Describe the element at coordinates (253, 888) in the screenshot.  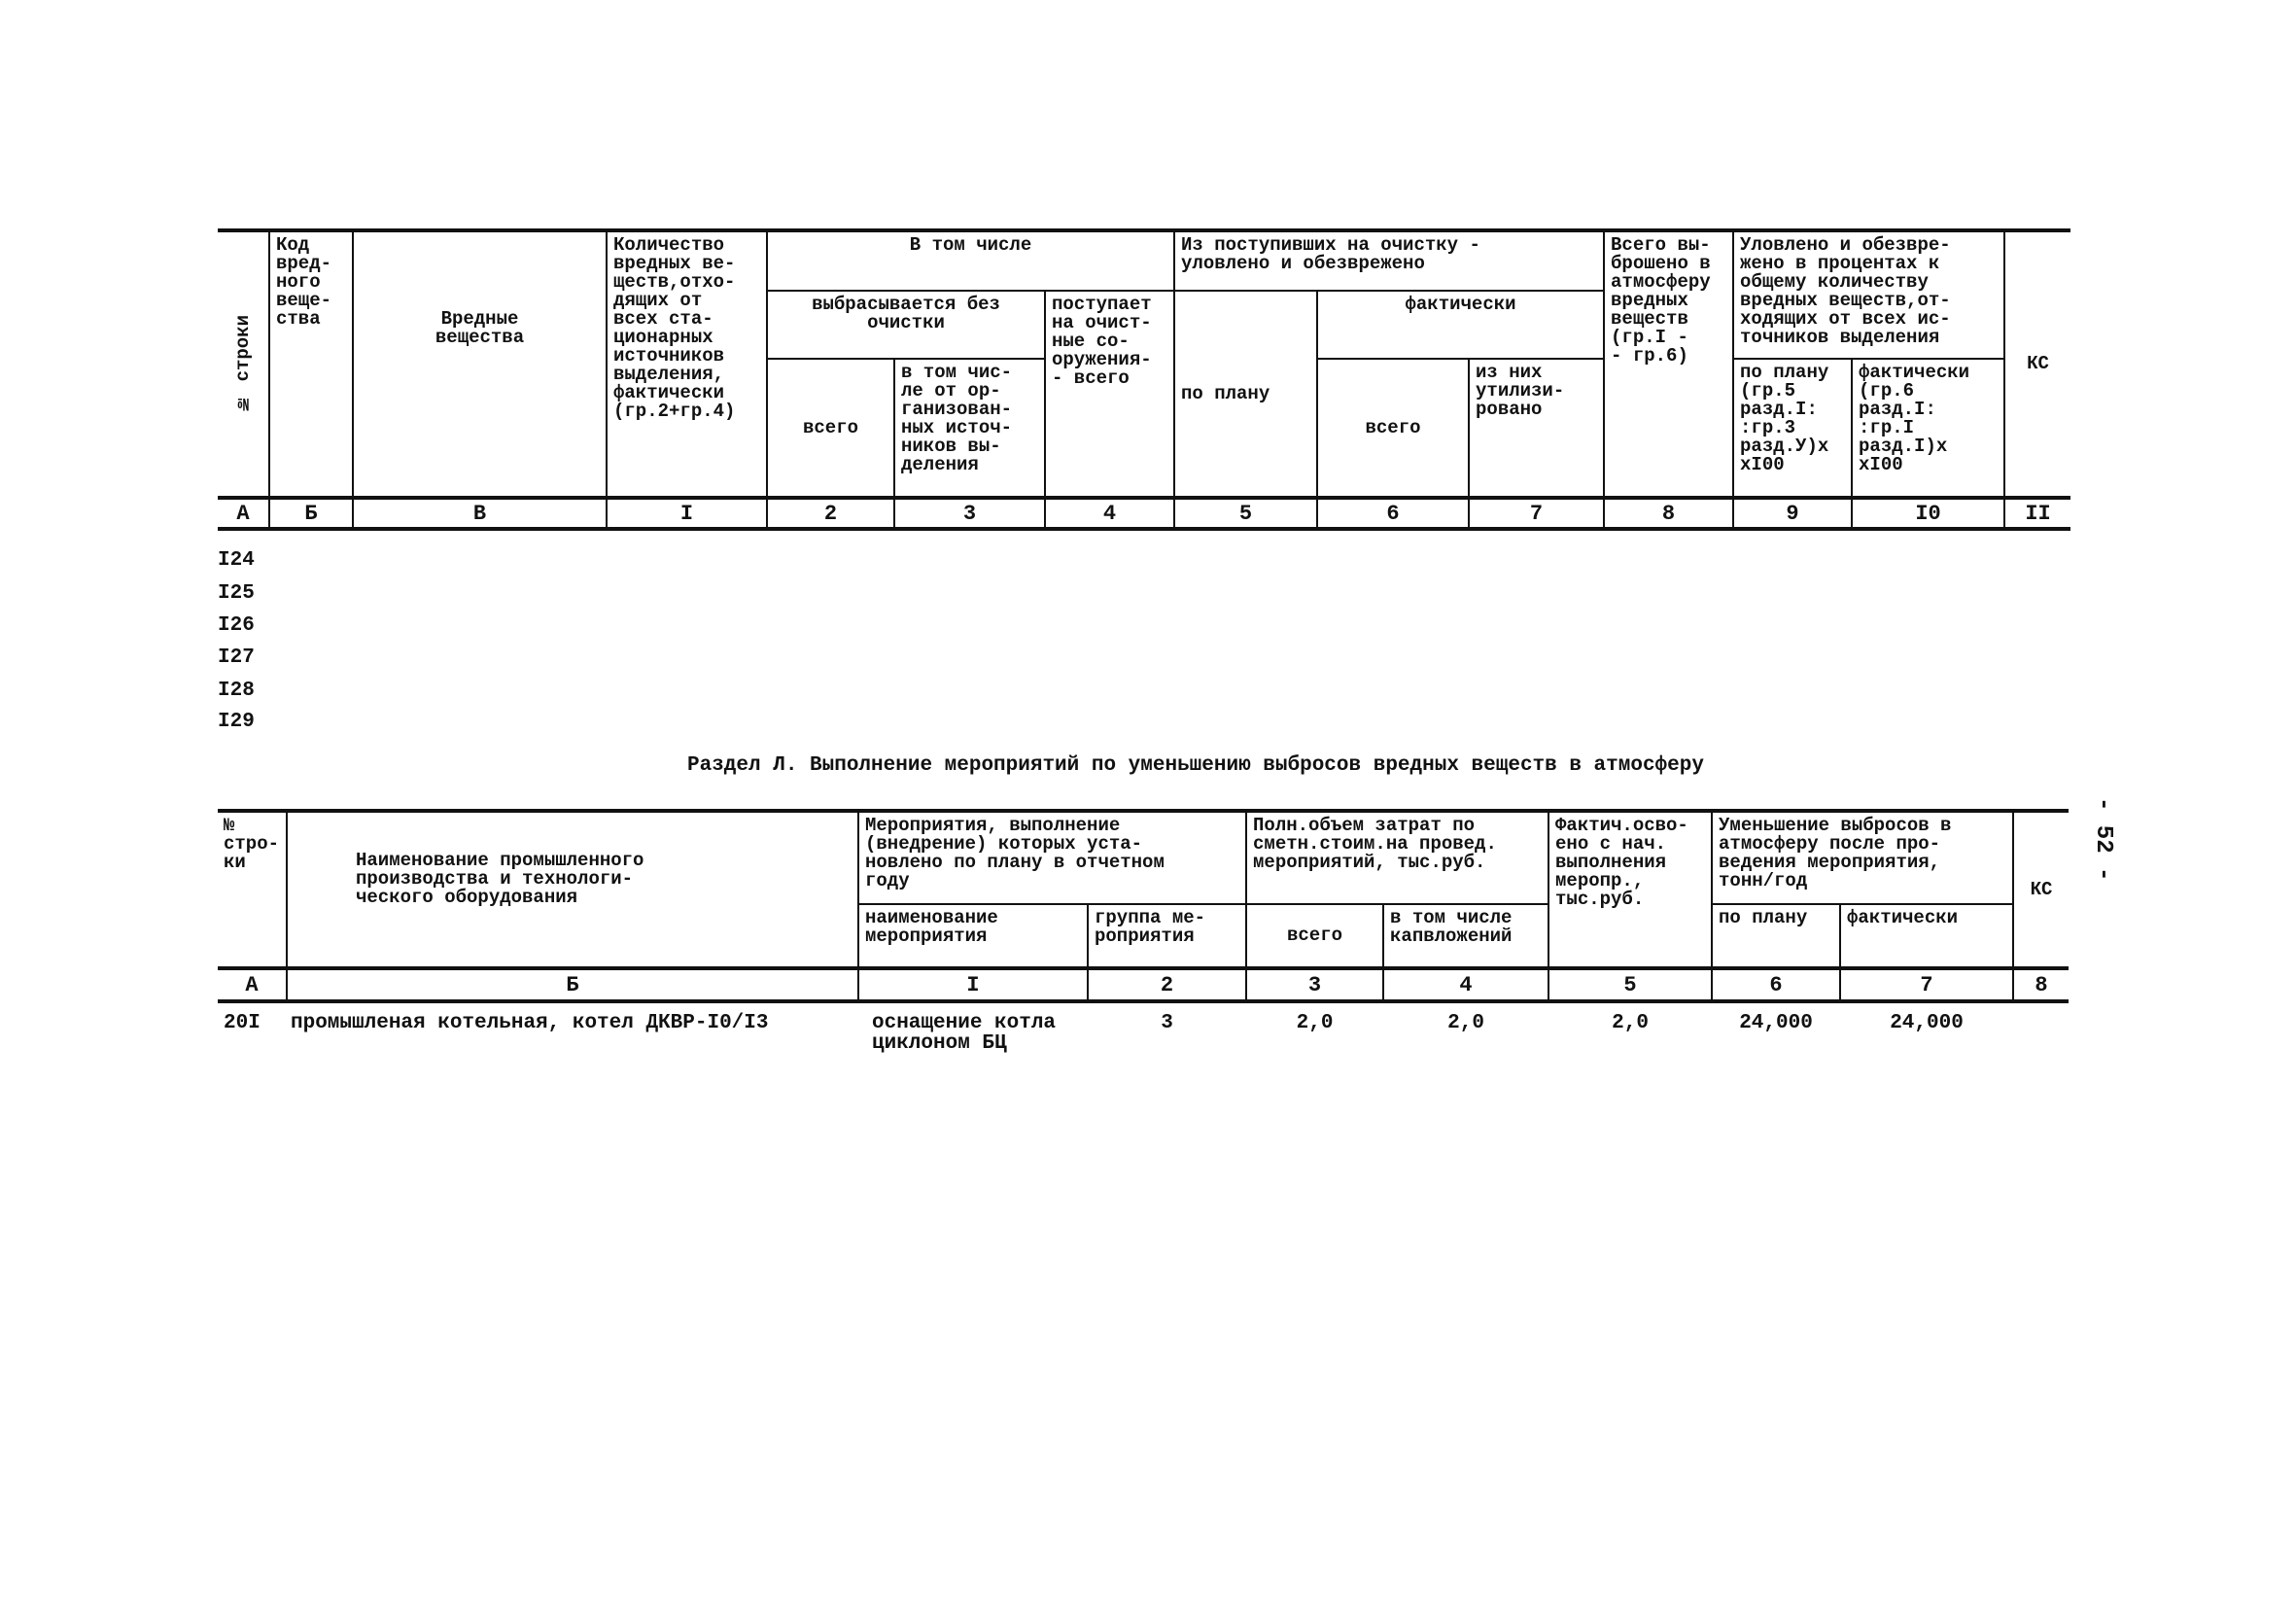
I see `header-row-no: № стро- ки` at that location.